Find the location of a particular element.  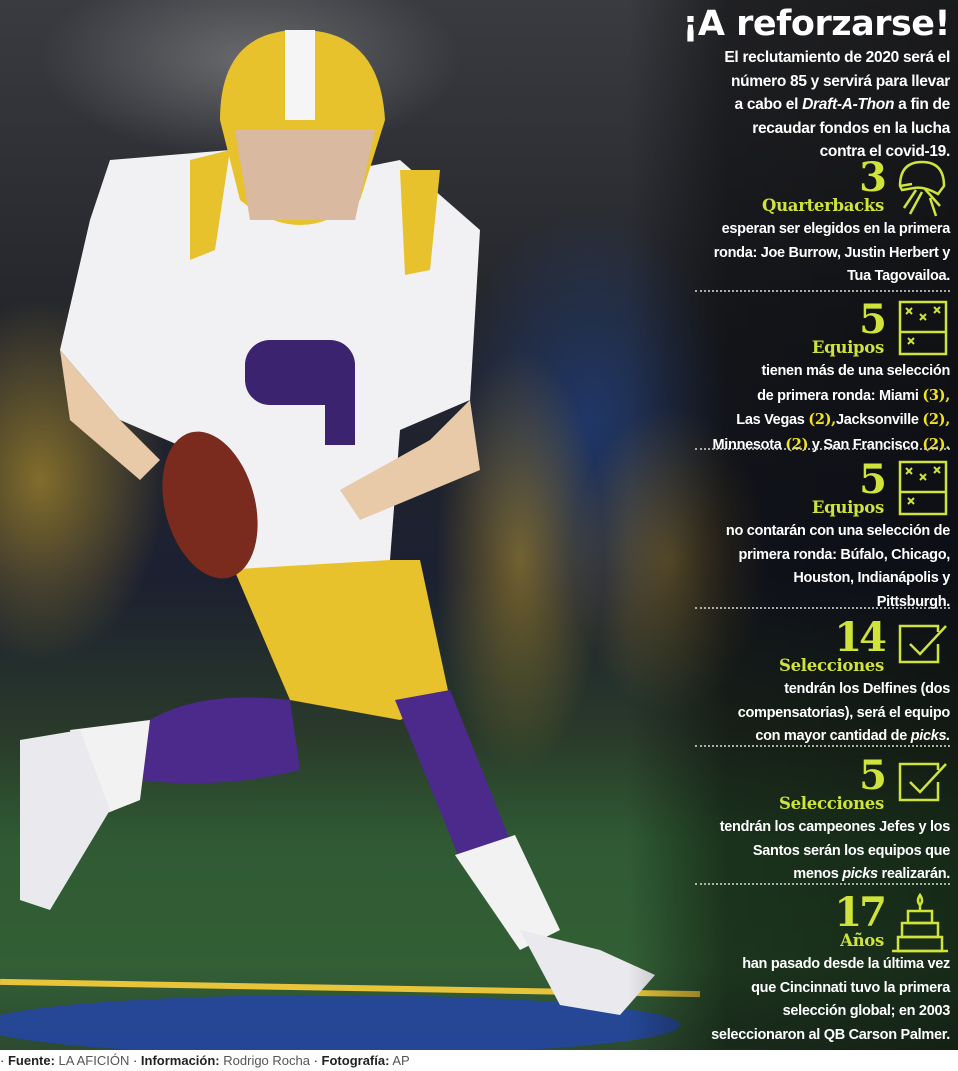

text-line: compensatorias), será el equipo is located at coordinates (844, 714).